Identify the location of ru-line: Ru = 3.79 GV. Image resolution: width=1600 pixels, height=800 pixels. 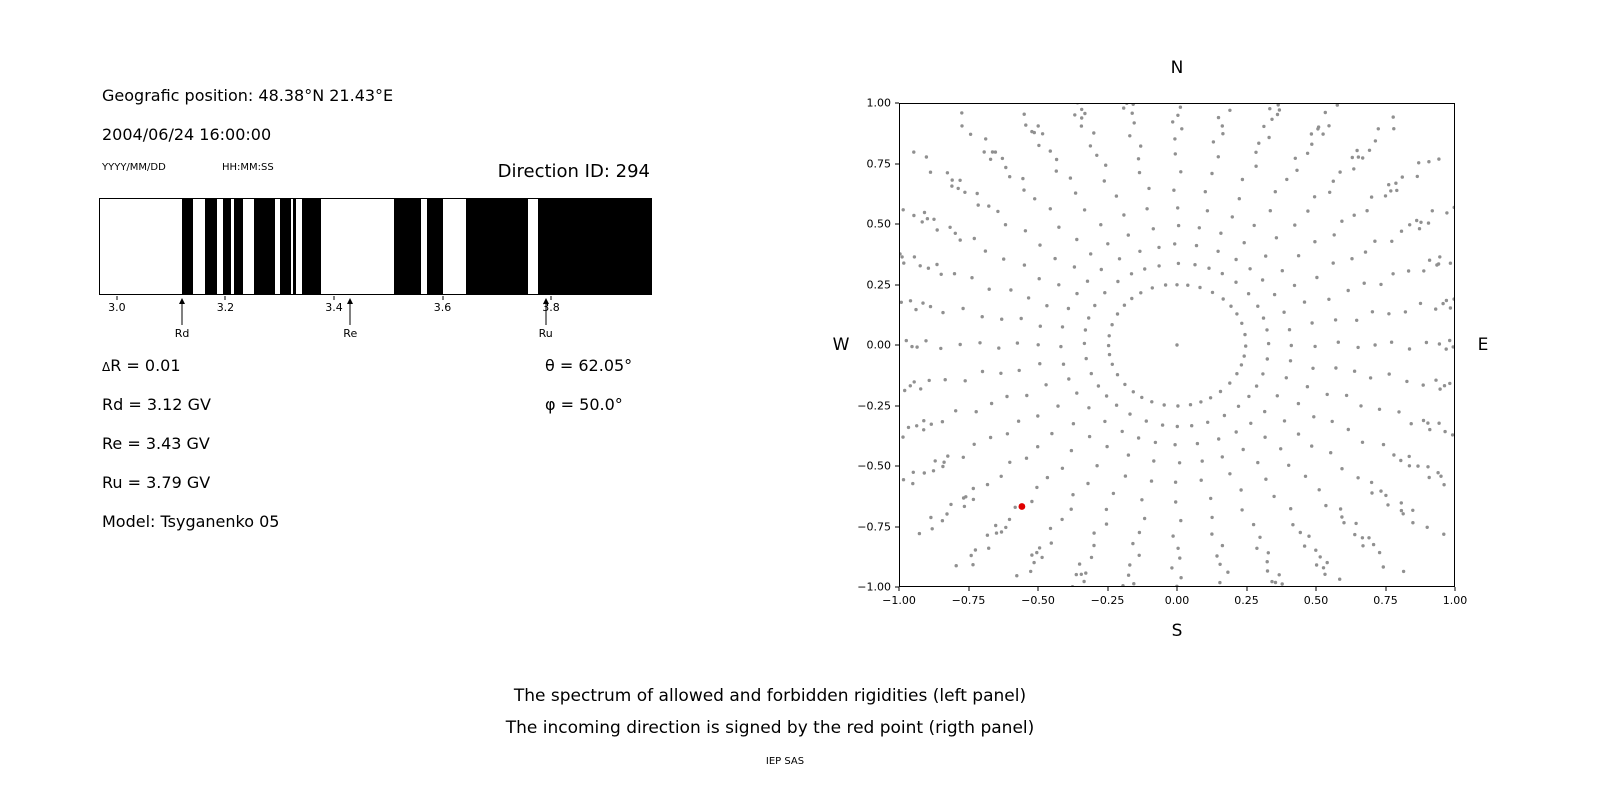
(156, 482).